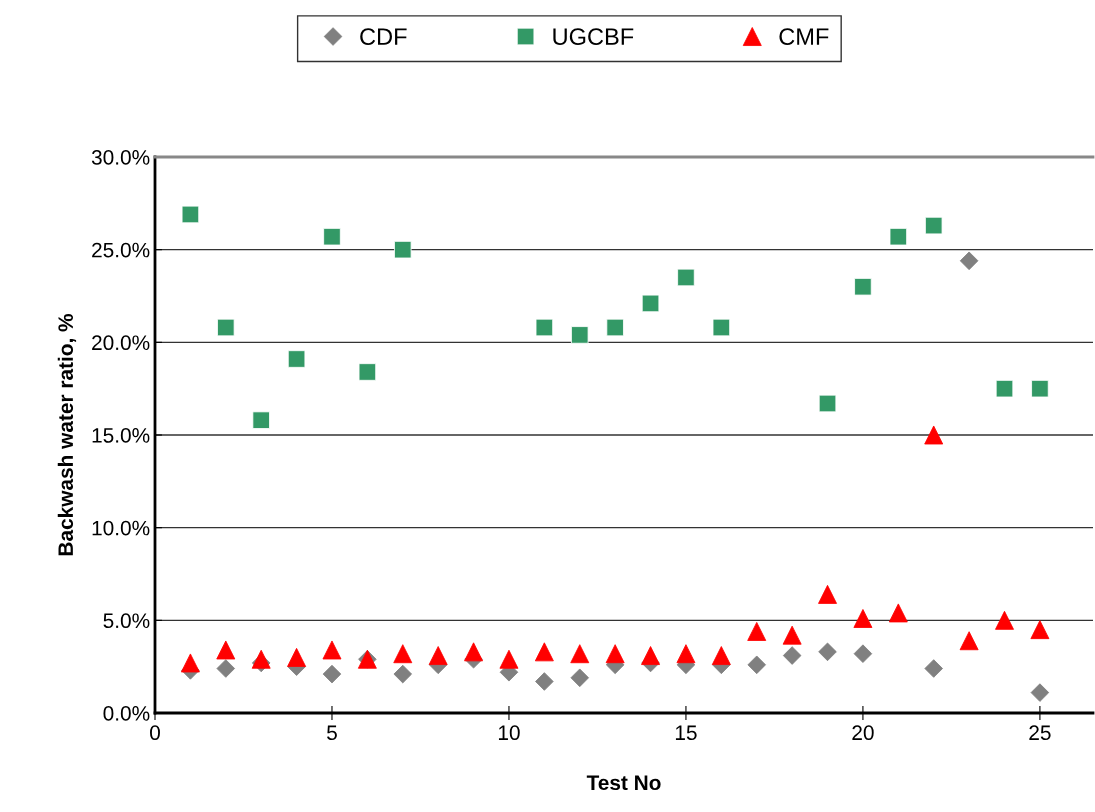 The image size is (1095, 812). What do you see at coordinates (126, 621) in the screenshot?
I see `y-tick-label: 5.0%` at bounding box center [126, 621].